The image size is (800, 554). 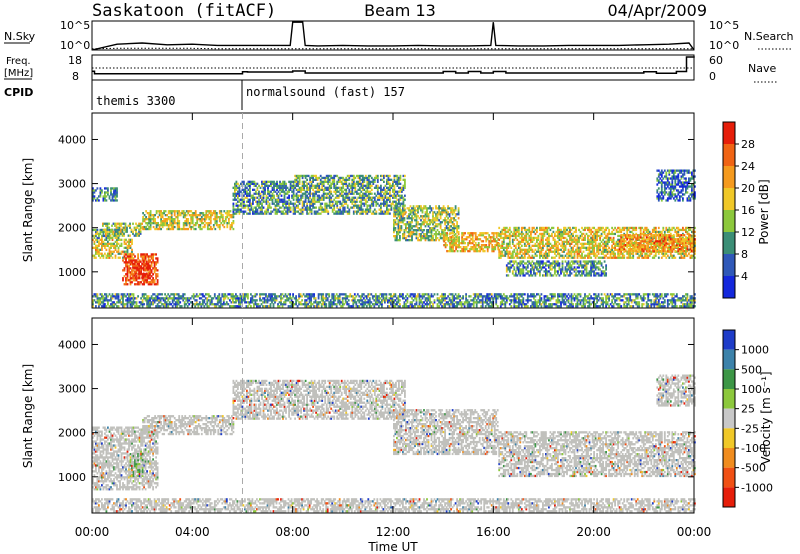 What do you see at coordinates (766, 417) in the screenshot?
I see `velocity-colorbar-label: Velocity [m s⁻¹]` at bounding box center [766, 417].